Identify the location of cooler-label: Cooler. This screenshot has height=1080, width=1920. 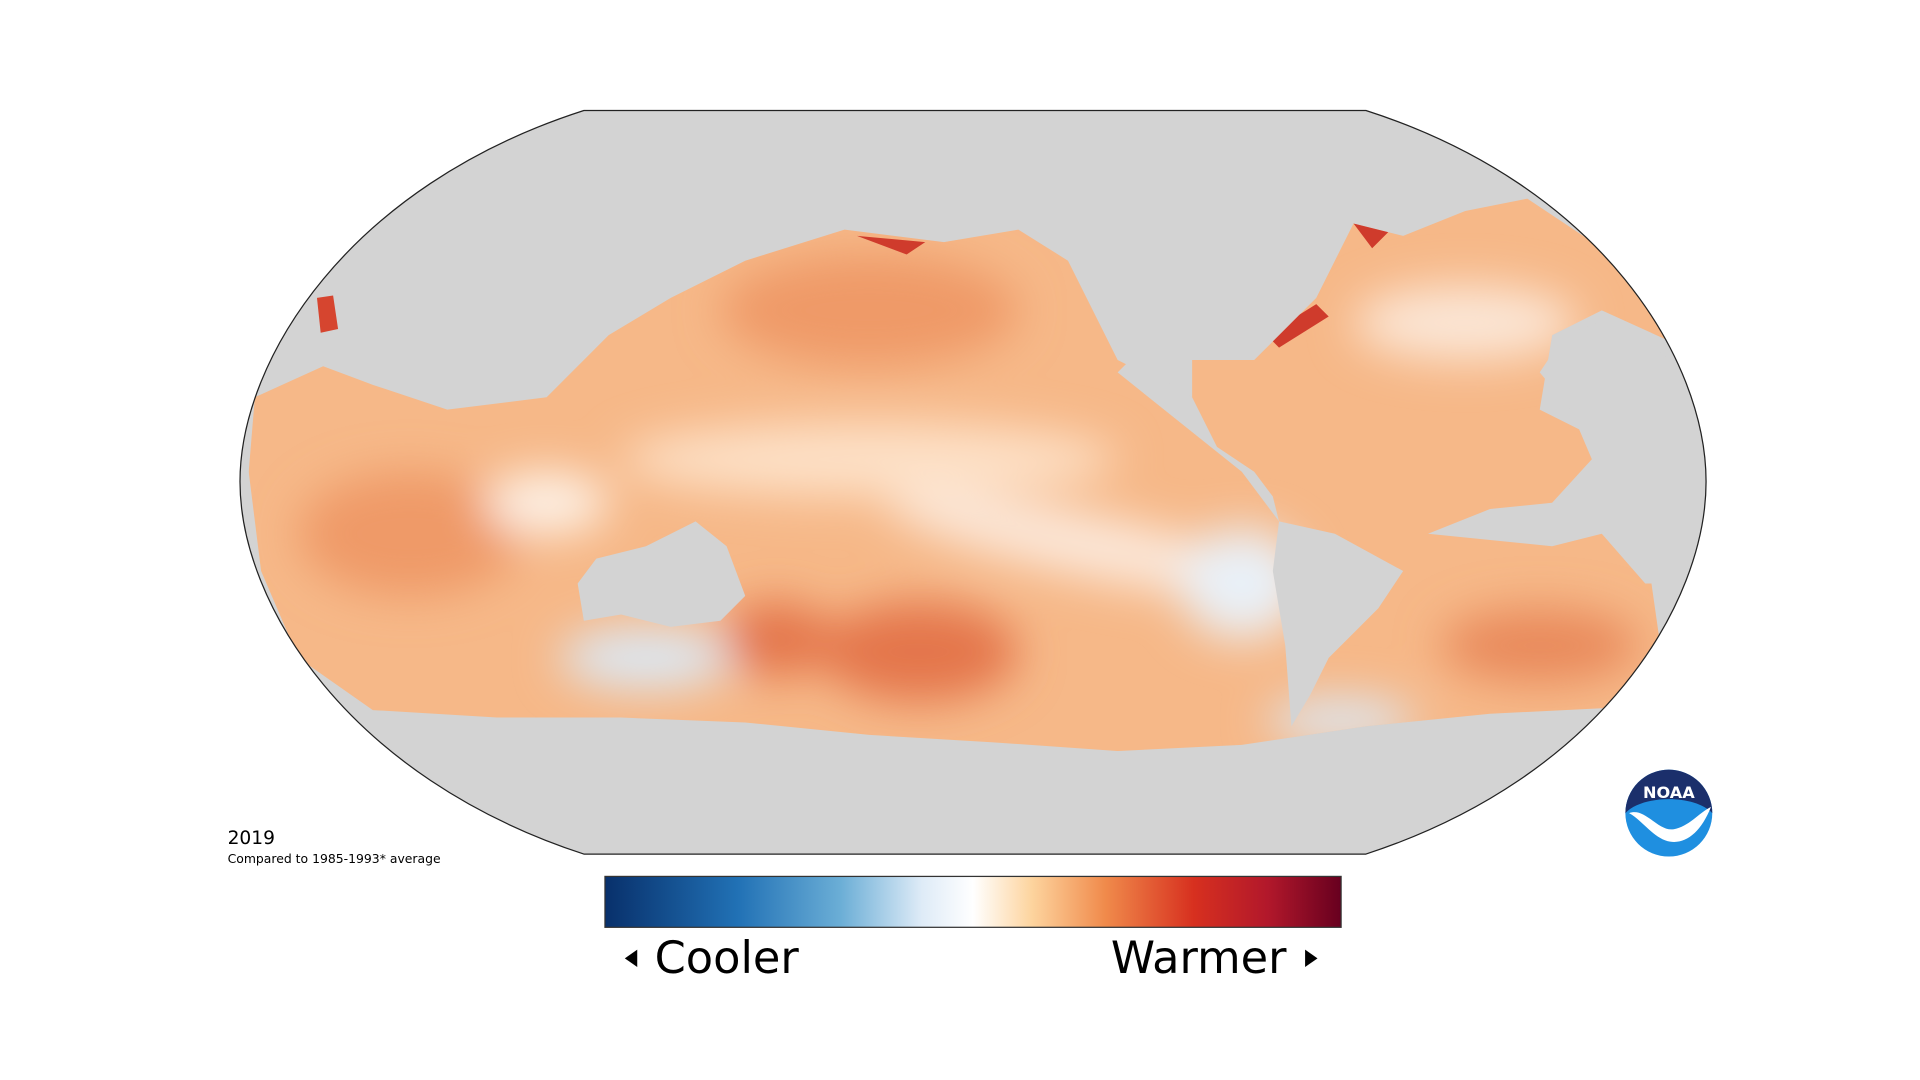
(727, 958).